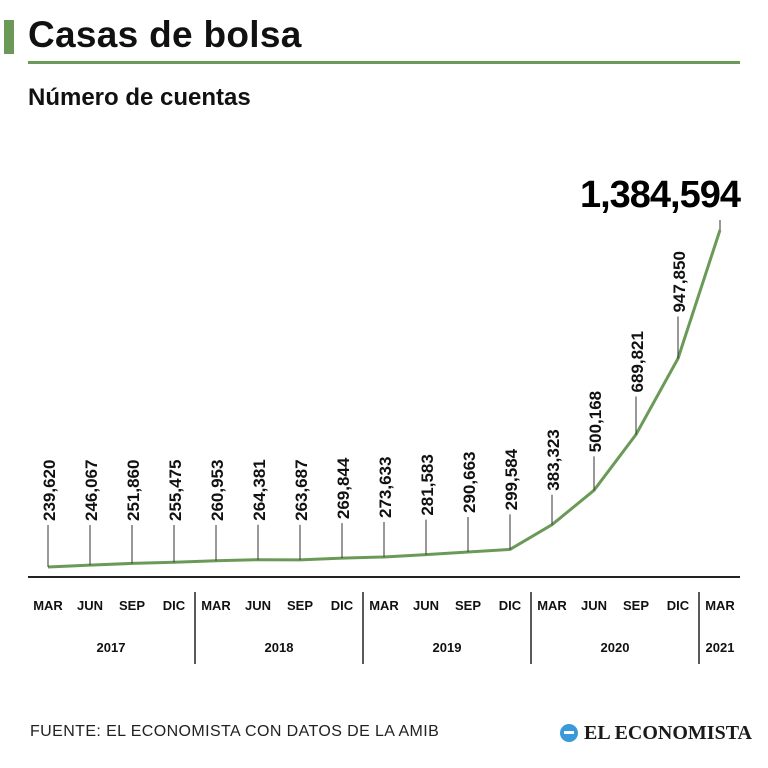 The image size is (768, 768). Describe the element at coordinates (370, 40) in the screenshot. I see `chart-header: Casas de bolsa` at that location.